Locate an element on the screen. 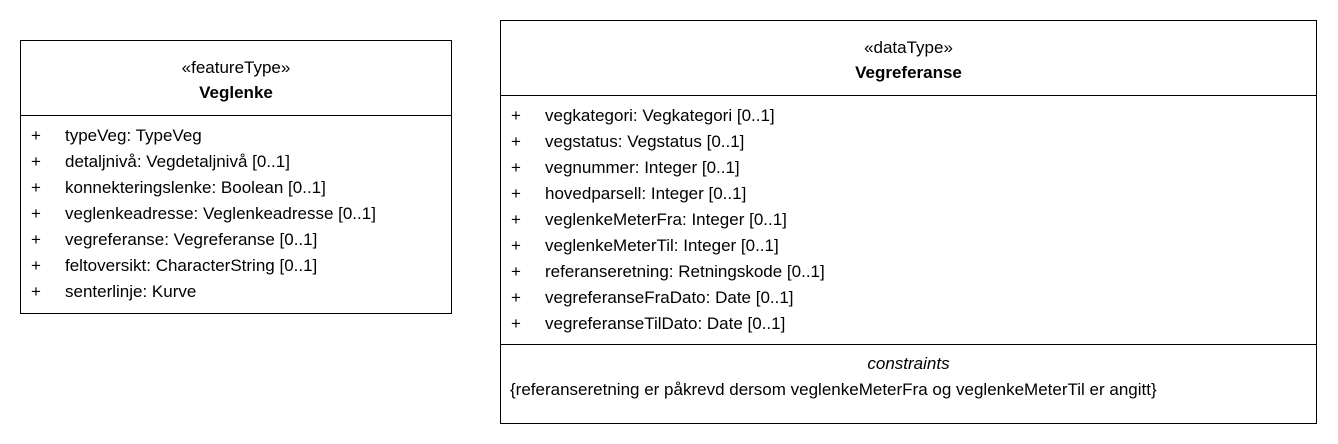 This screenshot has height=444, width=1338. attribute-row: + referanseretning: Retningskode [0..1] is located at coordinates (913, 272).